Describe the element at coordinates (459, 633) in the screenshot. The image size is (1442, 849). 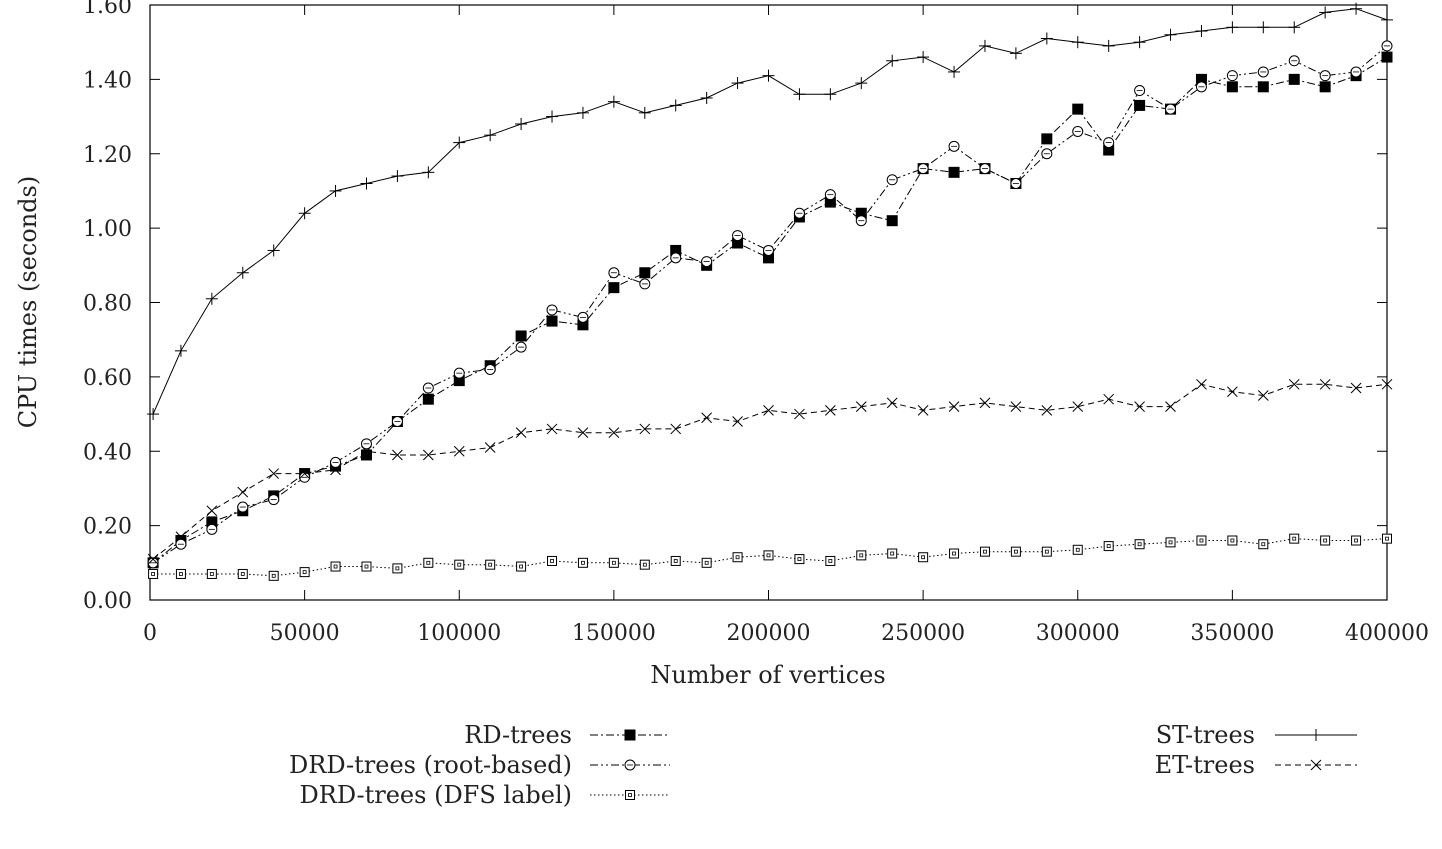
I see `x-tick-label: 100000` at that location.